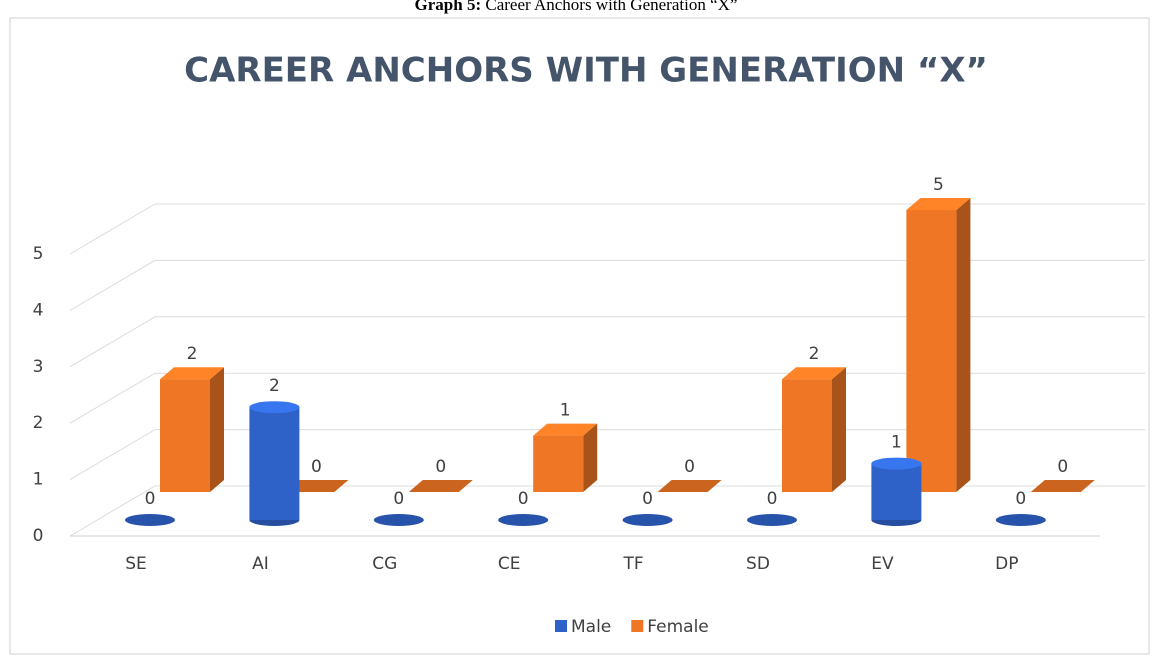 Image resolution: width=1152 pixels, height=656 pixels. Describe the element at coordinates (260, 564) in the screenshot. I see `x-tick-label: AI` at that location.